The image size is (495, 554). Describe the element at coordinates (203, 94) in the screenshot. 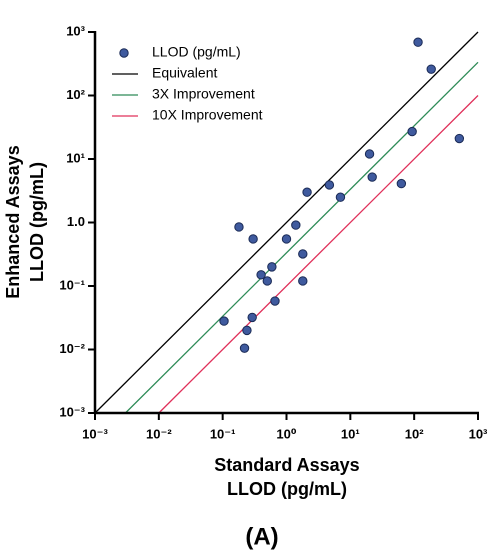

I see `legend-label: 3X Improvement` at that location.